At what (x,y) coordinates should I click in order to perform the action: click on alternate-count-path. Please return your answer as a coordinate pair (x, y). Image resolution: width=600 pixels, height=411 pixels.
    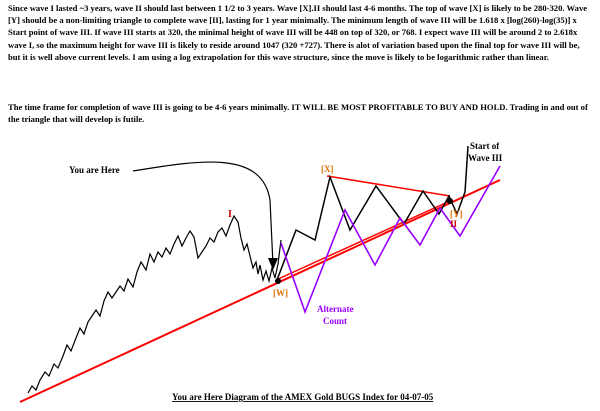
    Looking at the image, I should click on (390, 240).